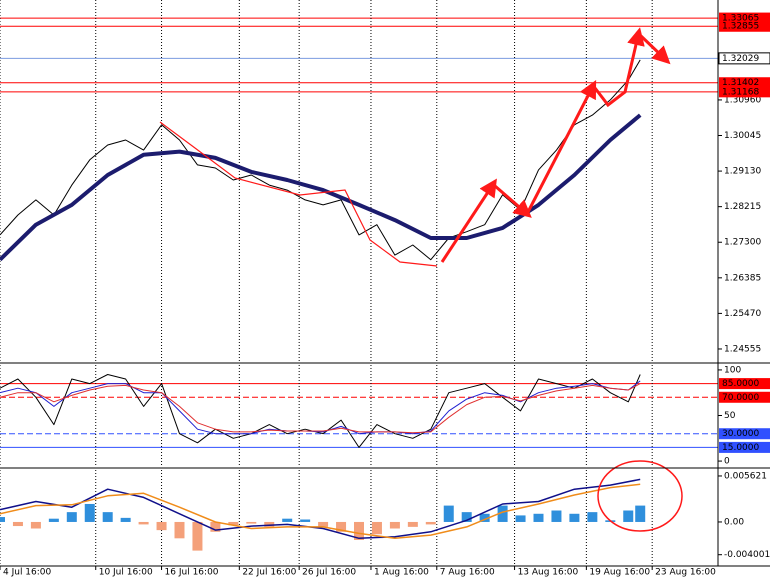  I want to click on level-label: 1.33065, so click(740, 19).